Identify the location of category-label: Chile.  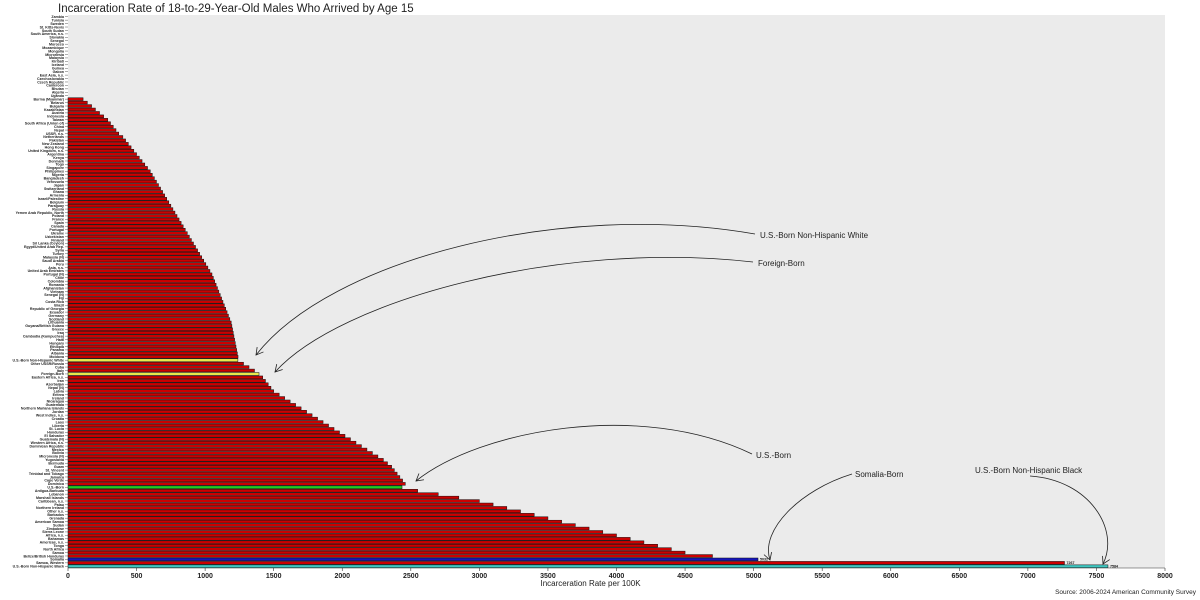
(59, 278).